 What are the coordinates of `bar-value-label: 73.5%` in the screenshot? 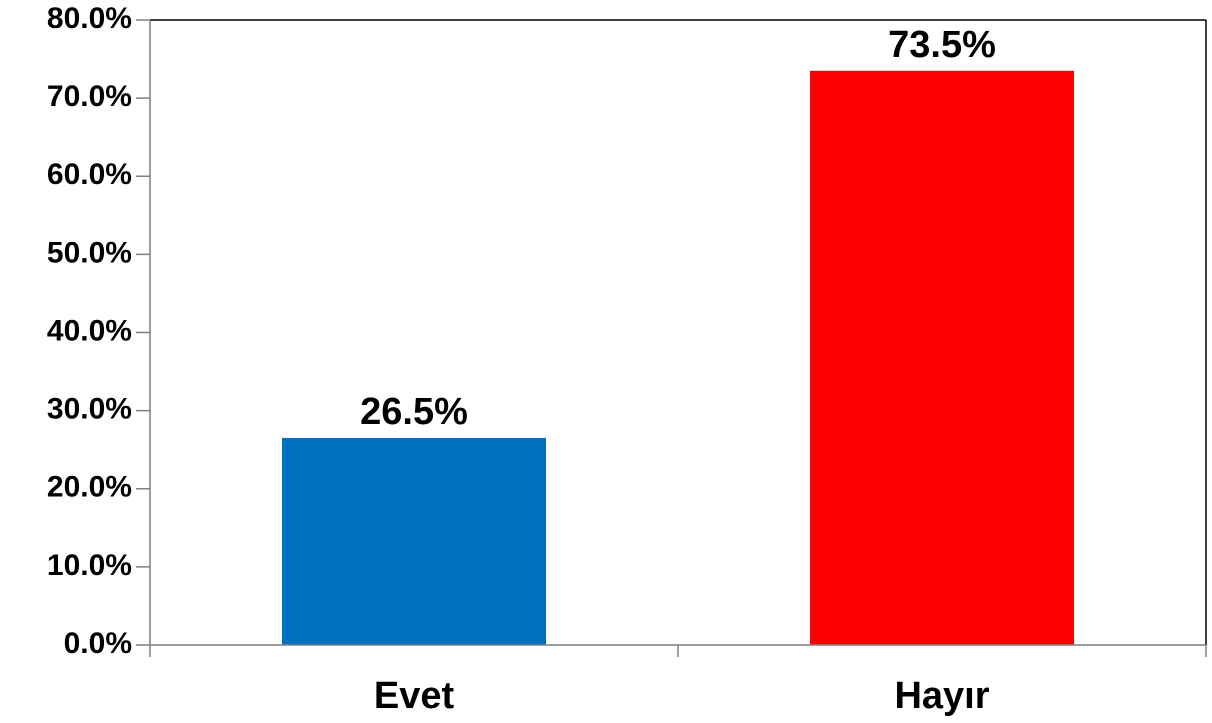 It's located at (942, 45).